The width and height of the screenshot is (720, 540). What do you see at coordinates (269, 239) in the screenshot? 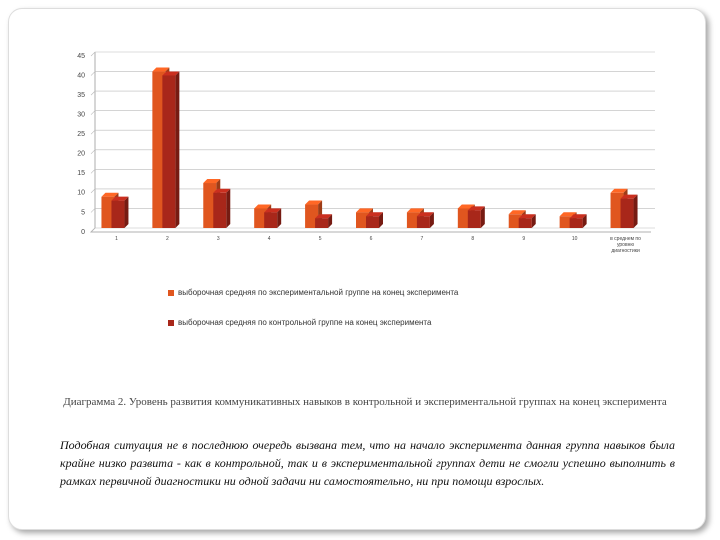
I see `x-tick-label: 4` at bounding box center [269, 239].